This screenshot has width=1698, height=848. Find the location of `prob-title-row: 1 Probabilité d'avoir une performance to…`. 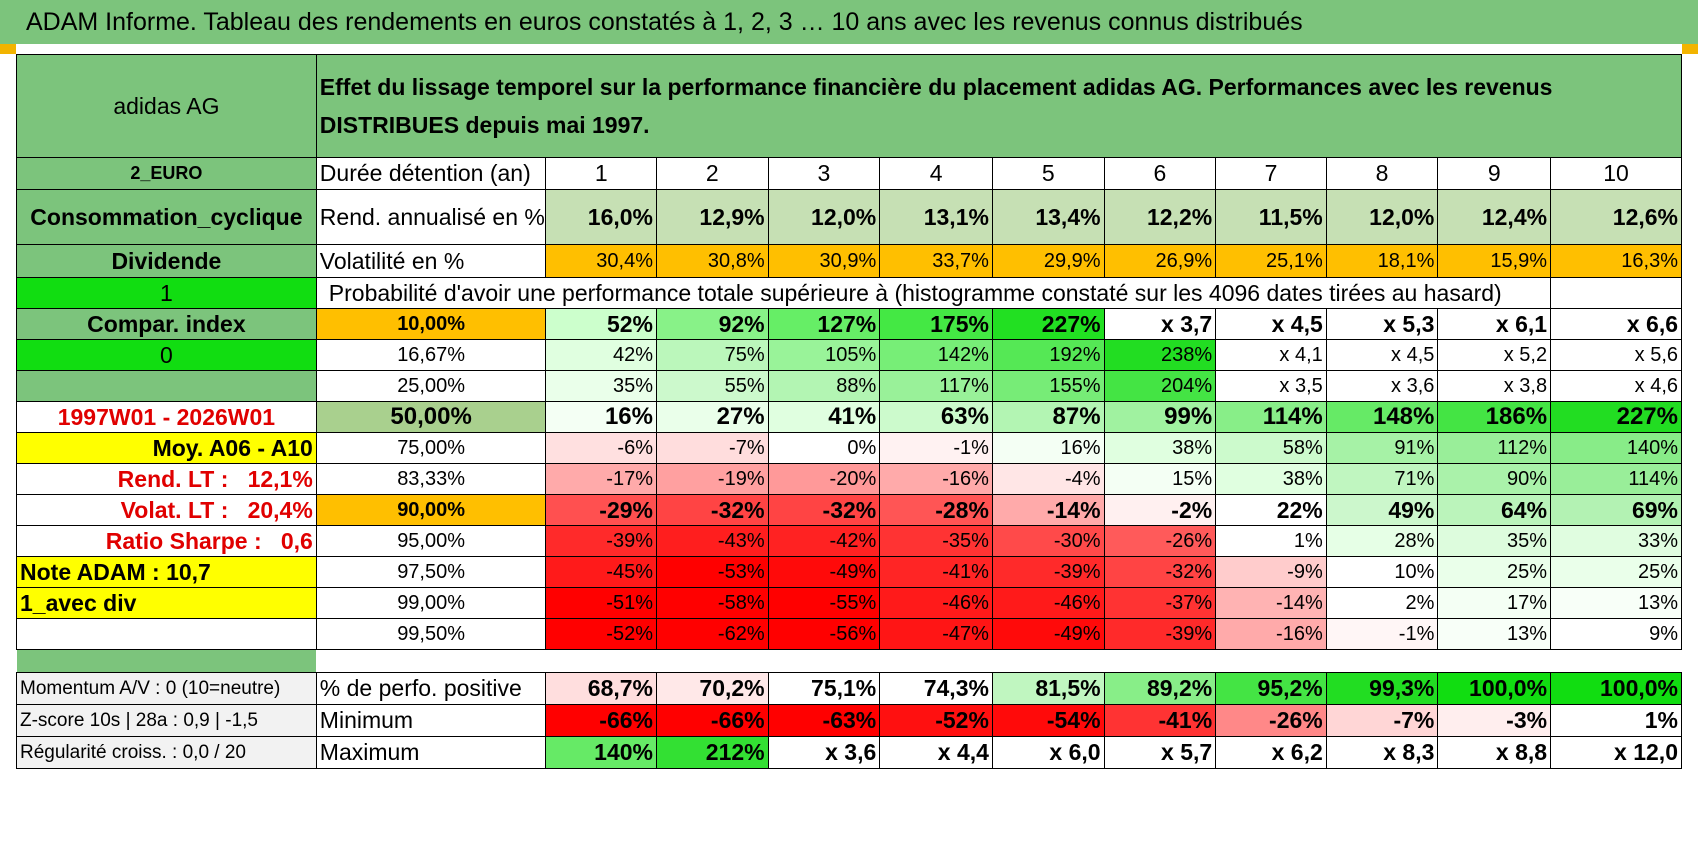

prob-title-row: 1 Probabilité d'avoir une performance to… is located at coordinates (849, 293).